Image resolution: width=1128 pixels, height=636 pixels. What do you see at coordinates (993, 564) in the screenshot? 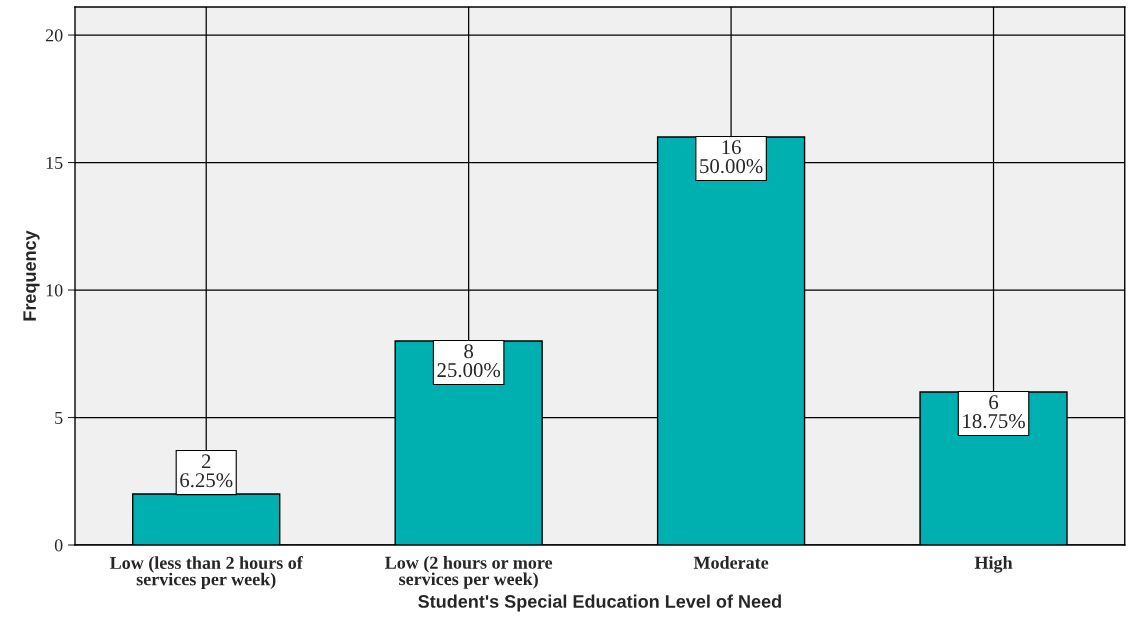
I see `x-tick-label: High` at bounding box center [993, 564].